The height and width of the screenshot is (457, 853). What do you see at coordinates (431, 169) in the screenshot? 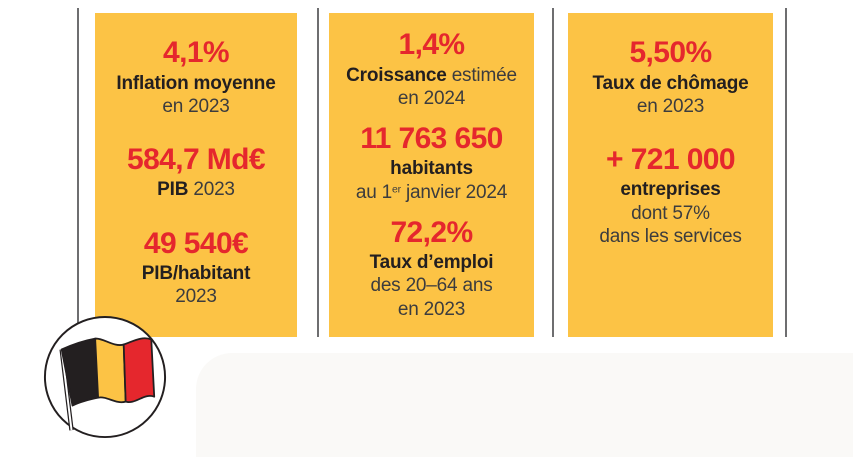
I see `stat-label: habitants` at bounding box center [431, 169].